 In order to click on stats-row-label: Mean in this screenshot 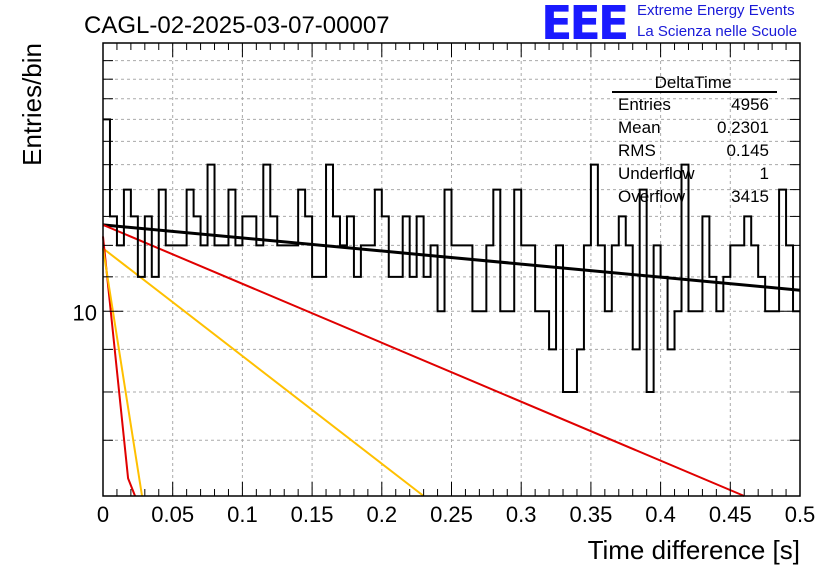, I will do `click(639, 127)`.